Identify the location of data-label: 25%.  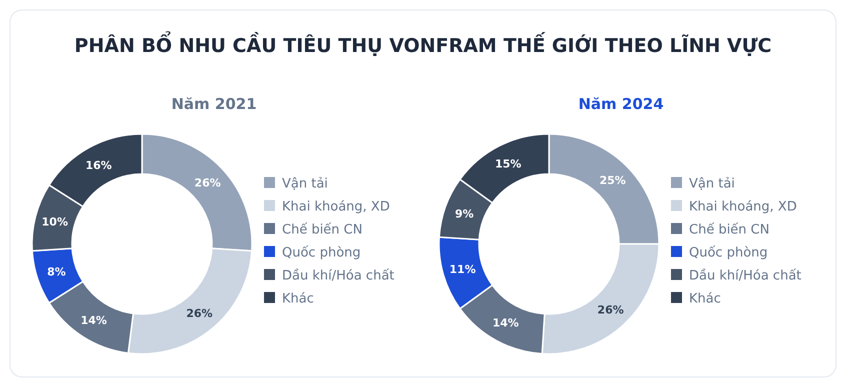
(612, 181).